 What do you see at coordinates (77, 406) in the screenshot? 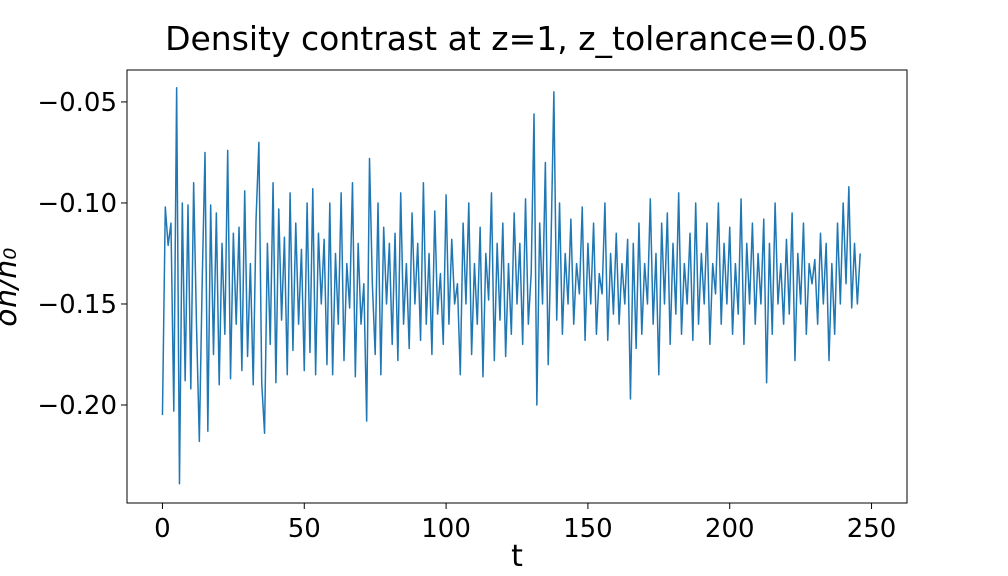
I see `y-tick-label: −0.20` at bounding box center [77, 406].